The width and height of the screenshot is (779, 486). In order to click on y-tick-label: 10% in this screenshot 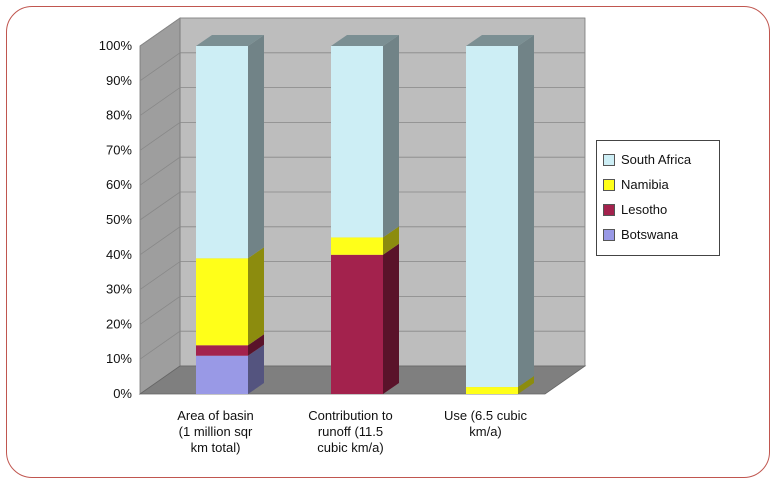, I will do `click(119, 358)`.